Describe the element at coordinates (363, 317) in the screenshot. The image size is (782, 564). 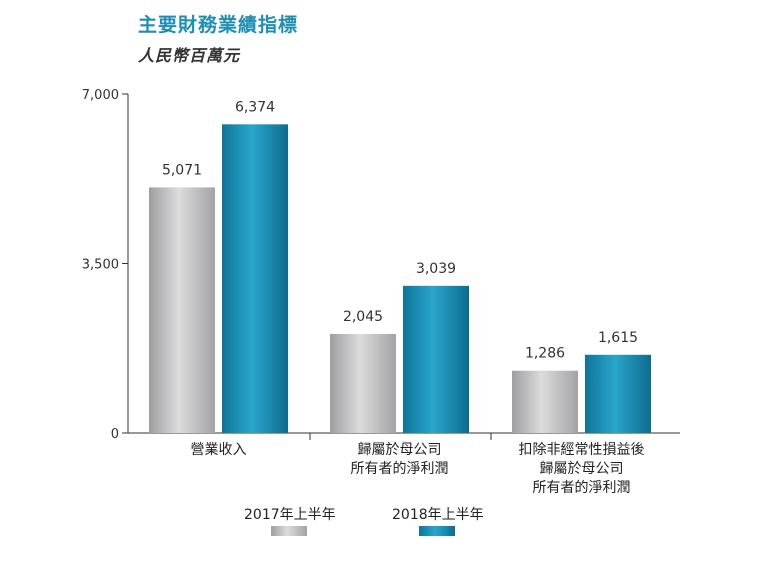
I see `data-label: 2,045` at that location.